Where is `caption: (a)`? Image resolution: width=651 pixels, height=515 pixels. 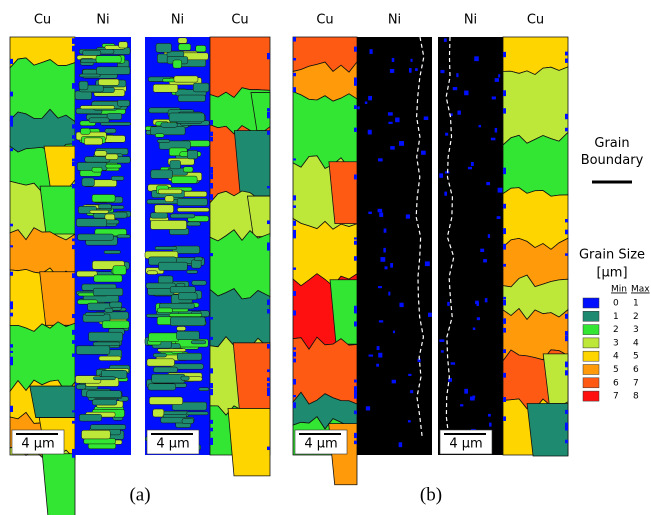
caption: (a) is located at coordinates (139, 494).